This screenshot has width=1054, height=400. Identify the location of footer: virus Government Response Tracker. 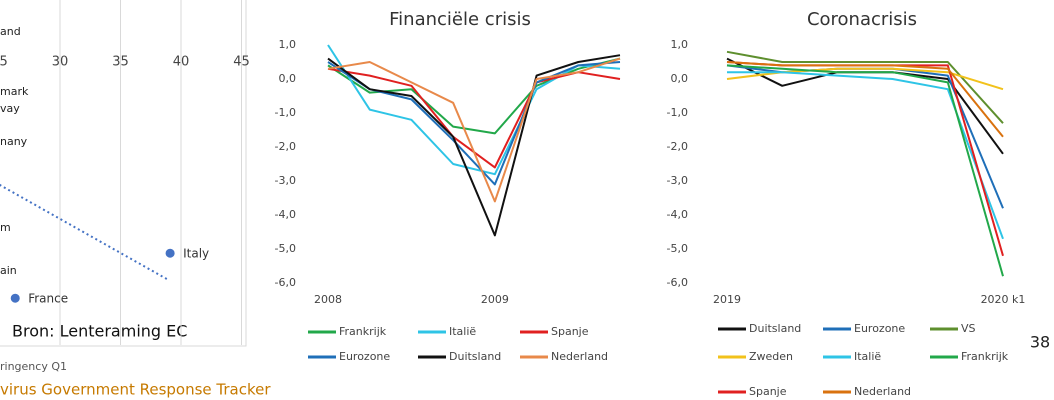
(135, 390).